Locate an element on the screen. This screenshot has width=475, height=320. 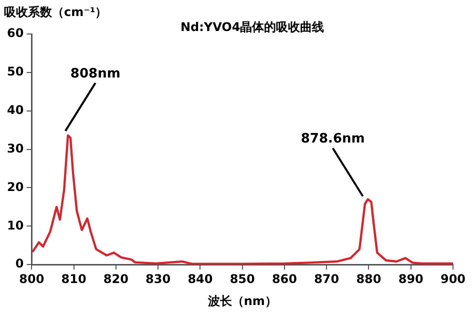
x-tick-label: 860 is located at coordinates (285, 279).